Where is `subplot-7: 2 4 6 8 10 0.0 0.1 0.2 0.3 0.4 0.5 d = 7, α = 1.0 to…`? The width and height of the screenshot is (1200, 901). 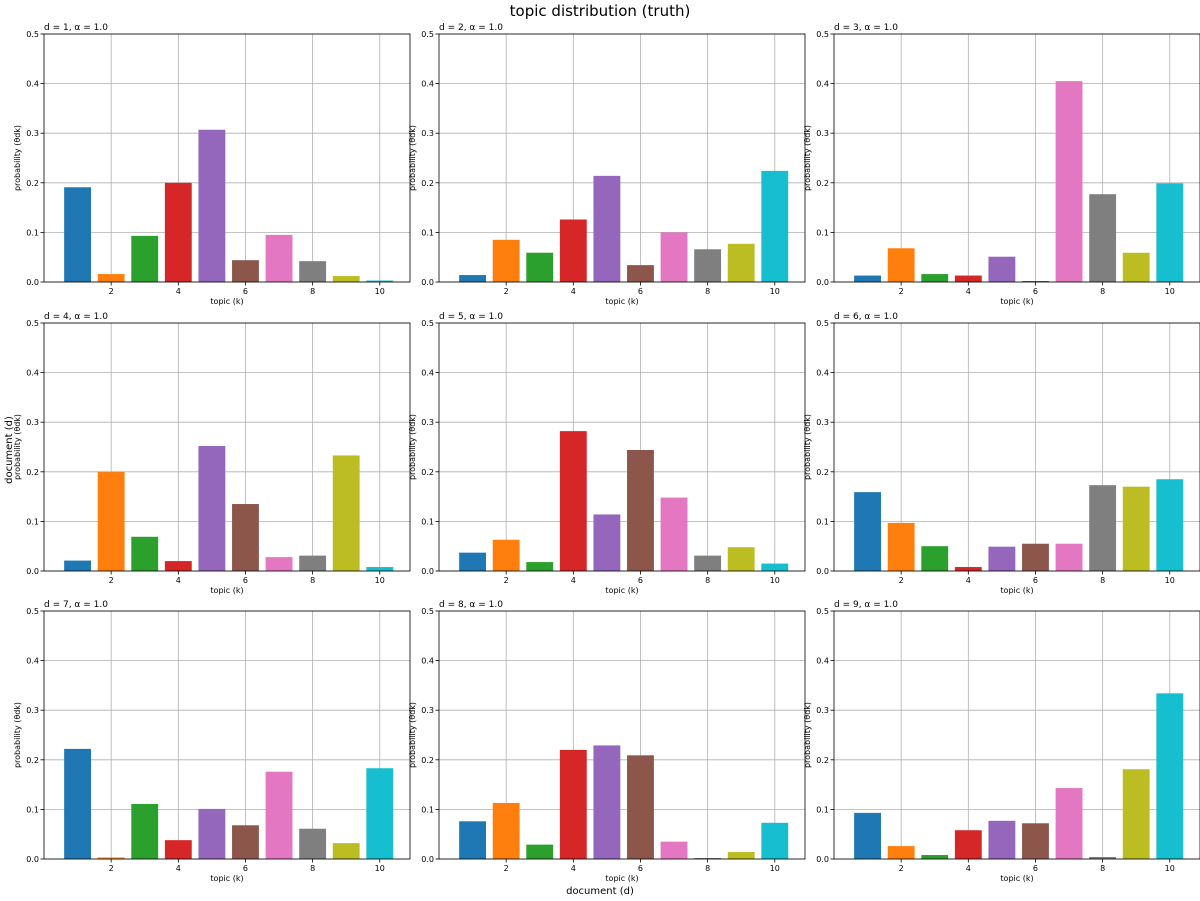 subplot-7: 2 4 6 8 10 0.0 0.1 0.2 0.3 0.4 0.5 d = 7, α = 1.0 to… is located at coordinates (212, 741).